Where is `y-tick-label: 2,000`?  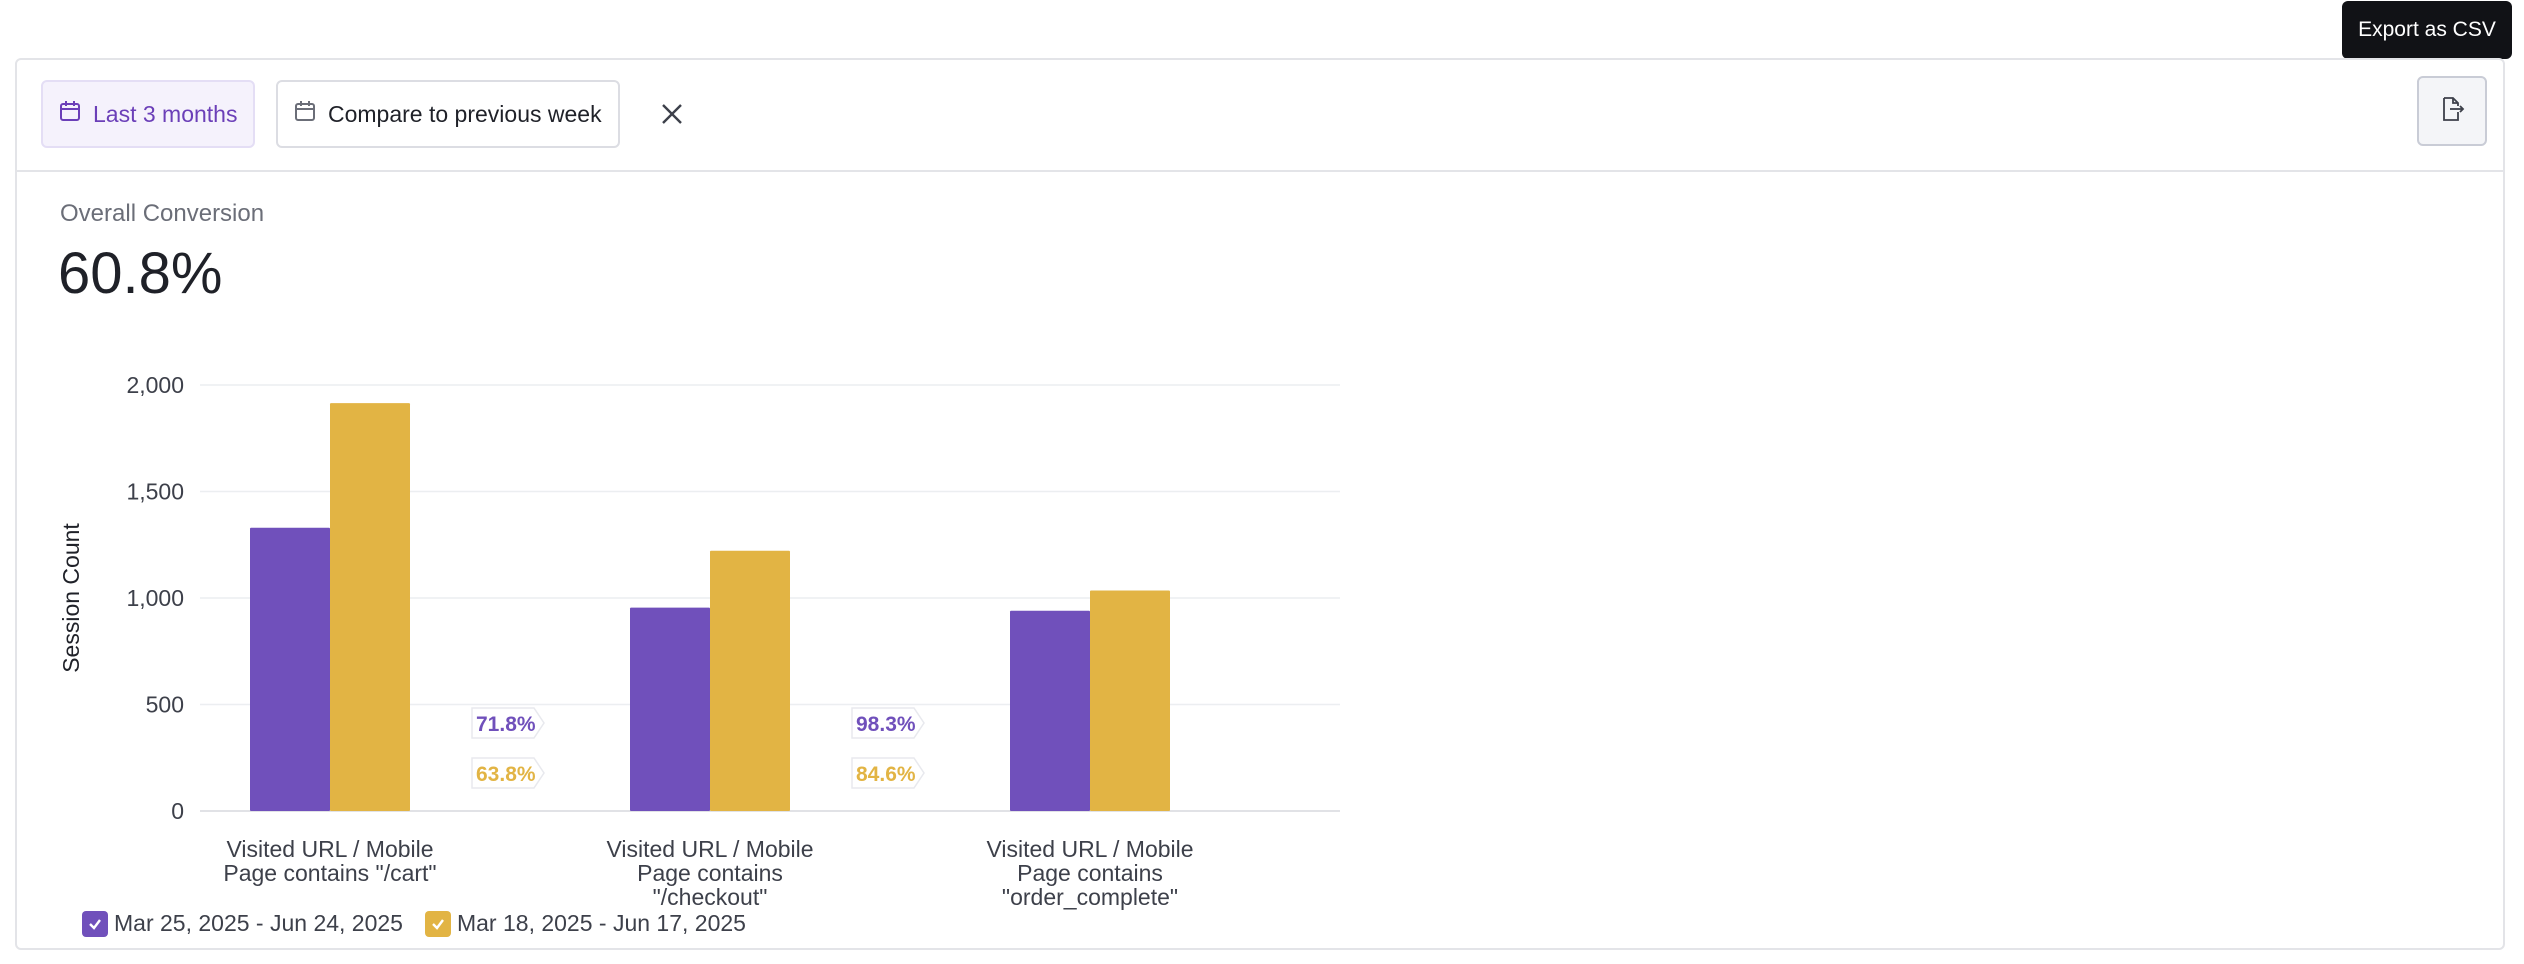
y-tick-label: 2,000 is located at coordinates (155, 385).